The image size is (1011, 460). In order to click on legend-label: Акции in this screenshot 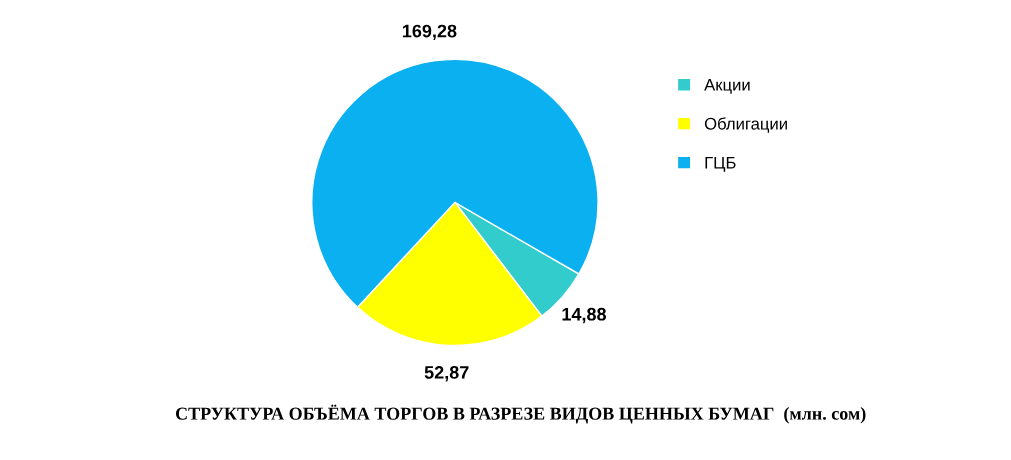, I will do `click(727, 86)`.